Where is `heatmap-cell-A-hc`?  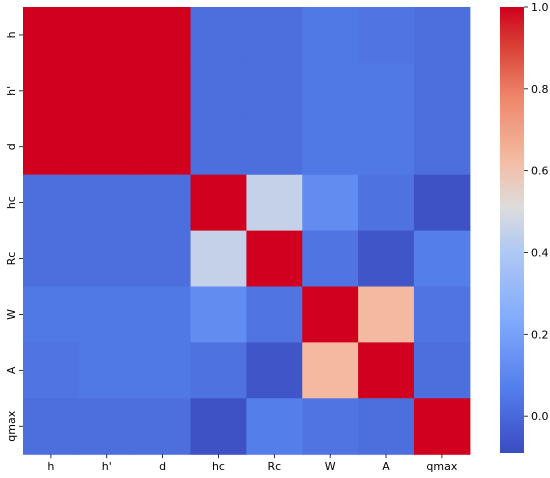
heatmap-cell-A-hc is located at coordinates (218, 370).